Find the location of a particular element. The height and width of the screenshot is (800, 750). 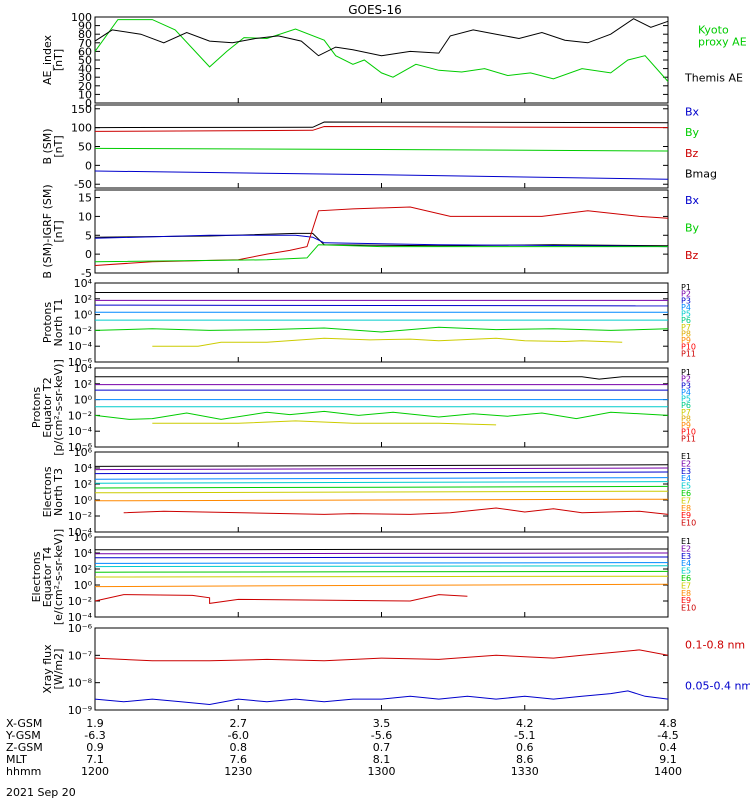

y-tick-label: 10⁶ is located at coordinates (83, 452).